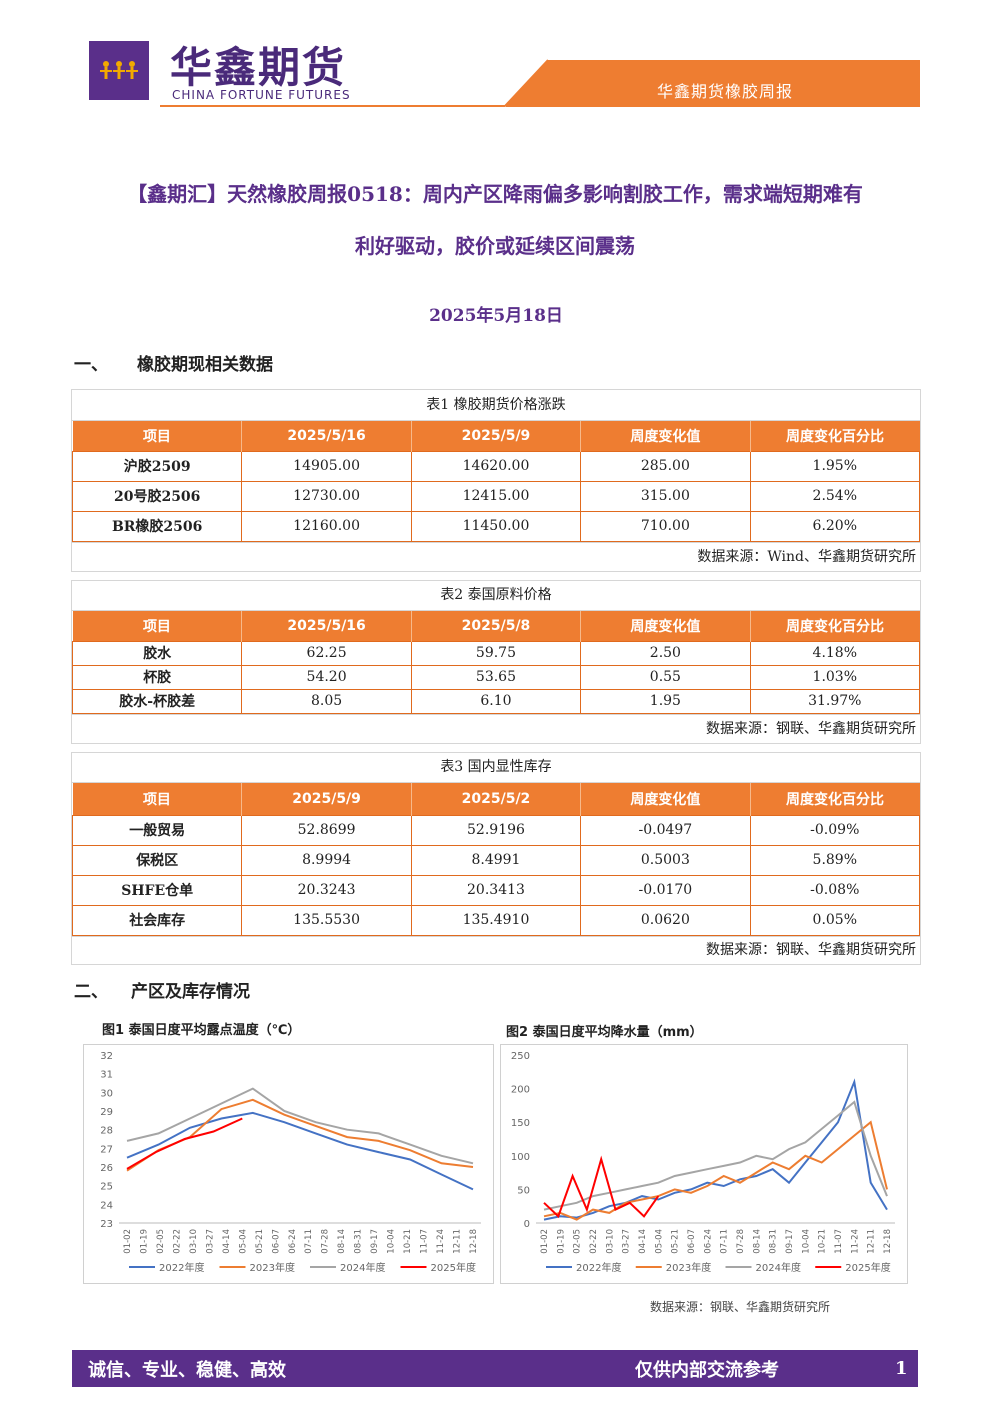 This screenshot has height=1403, width=992. Describe the element at coordinates (527, 1224) in the screenshot. I see `y-tick-label: 0` at that location.